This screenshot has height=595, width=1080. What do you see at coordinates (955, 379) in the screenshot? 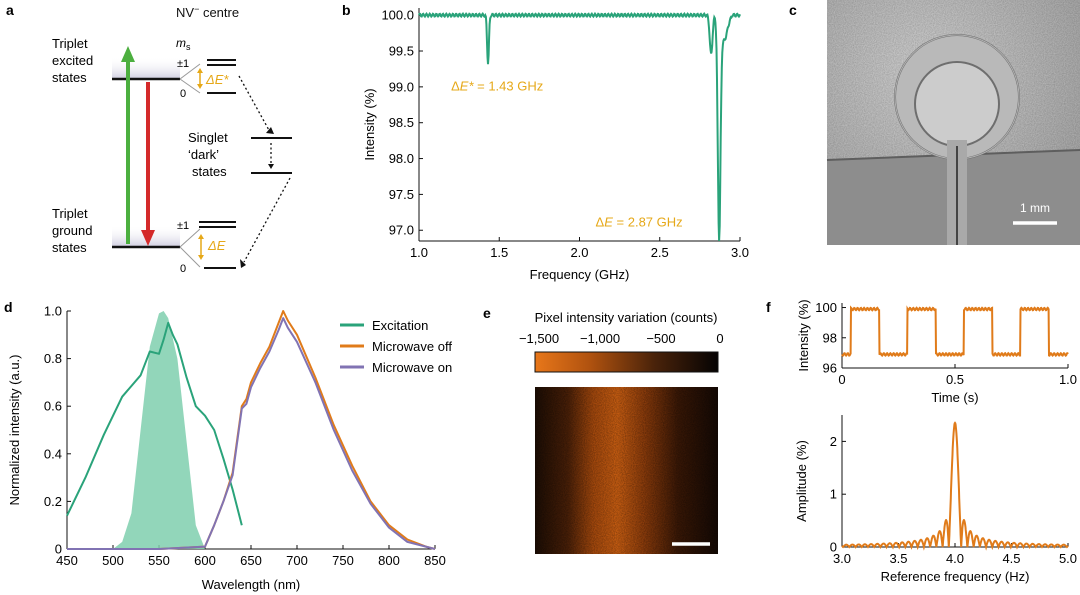
I see `f-top-x-tick-label: 0.5` at bounding box center [955, 379].